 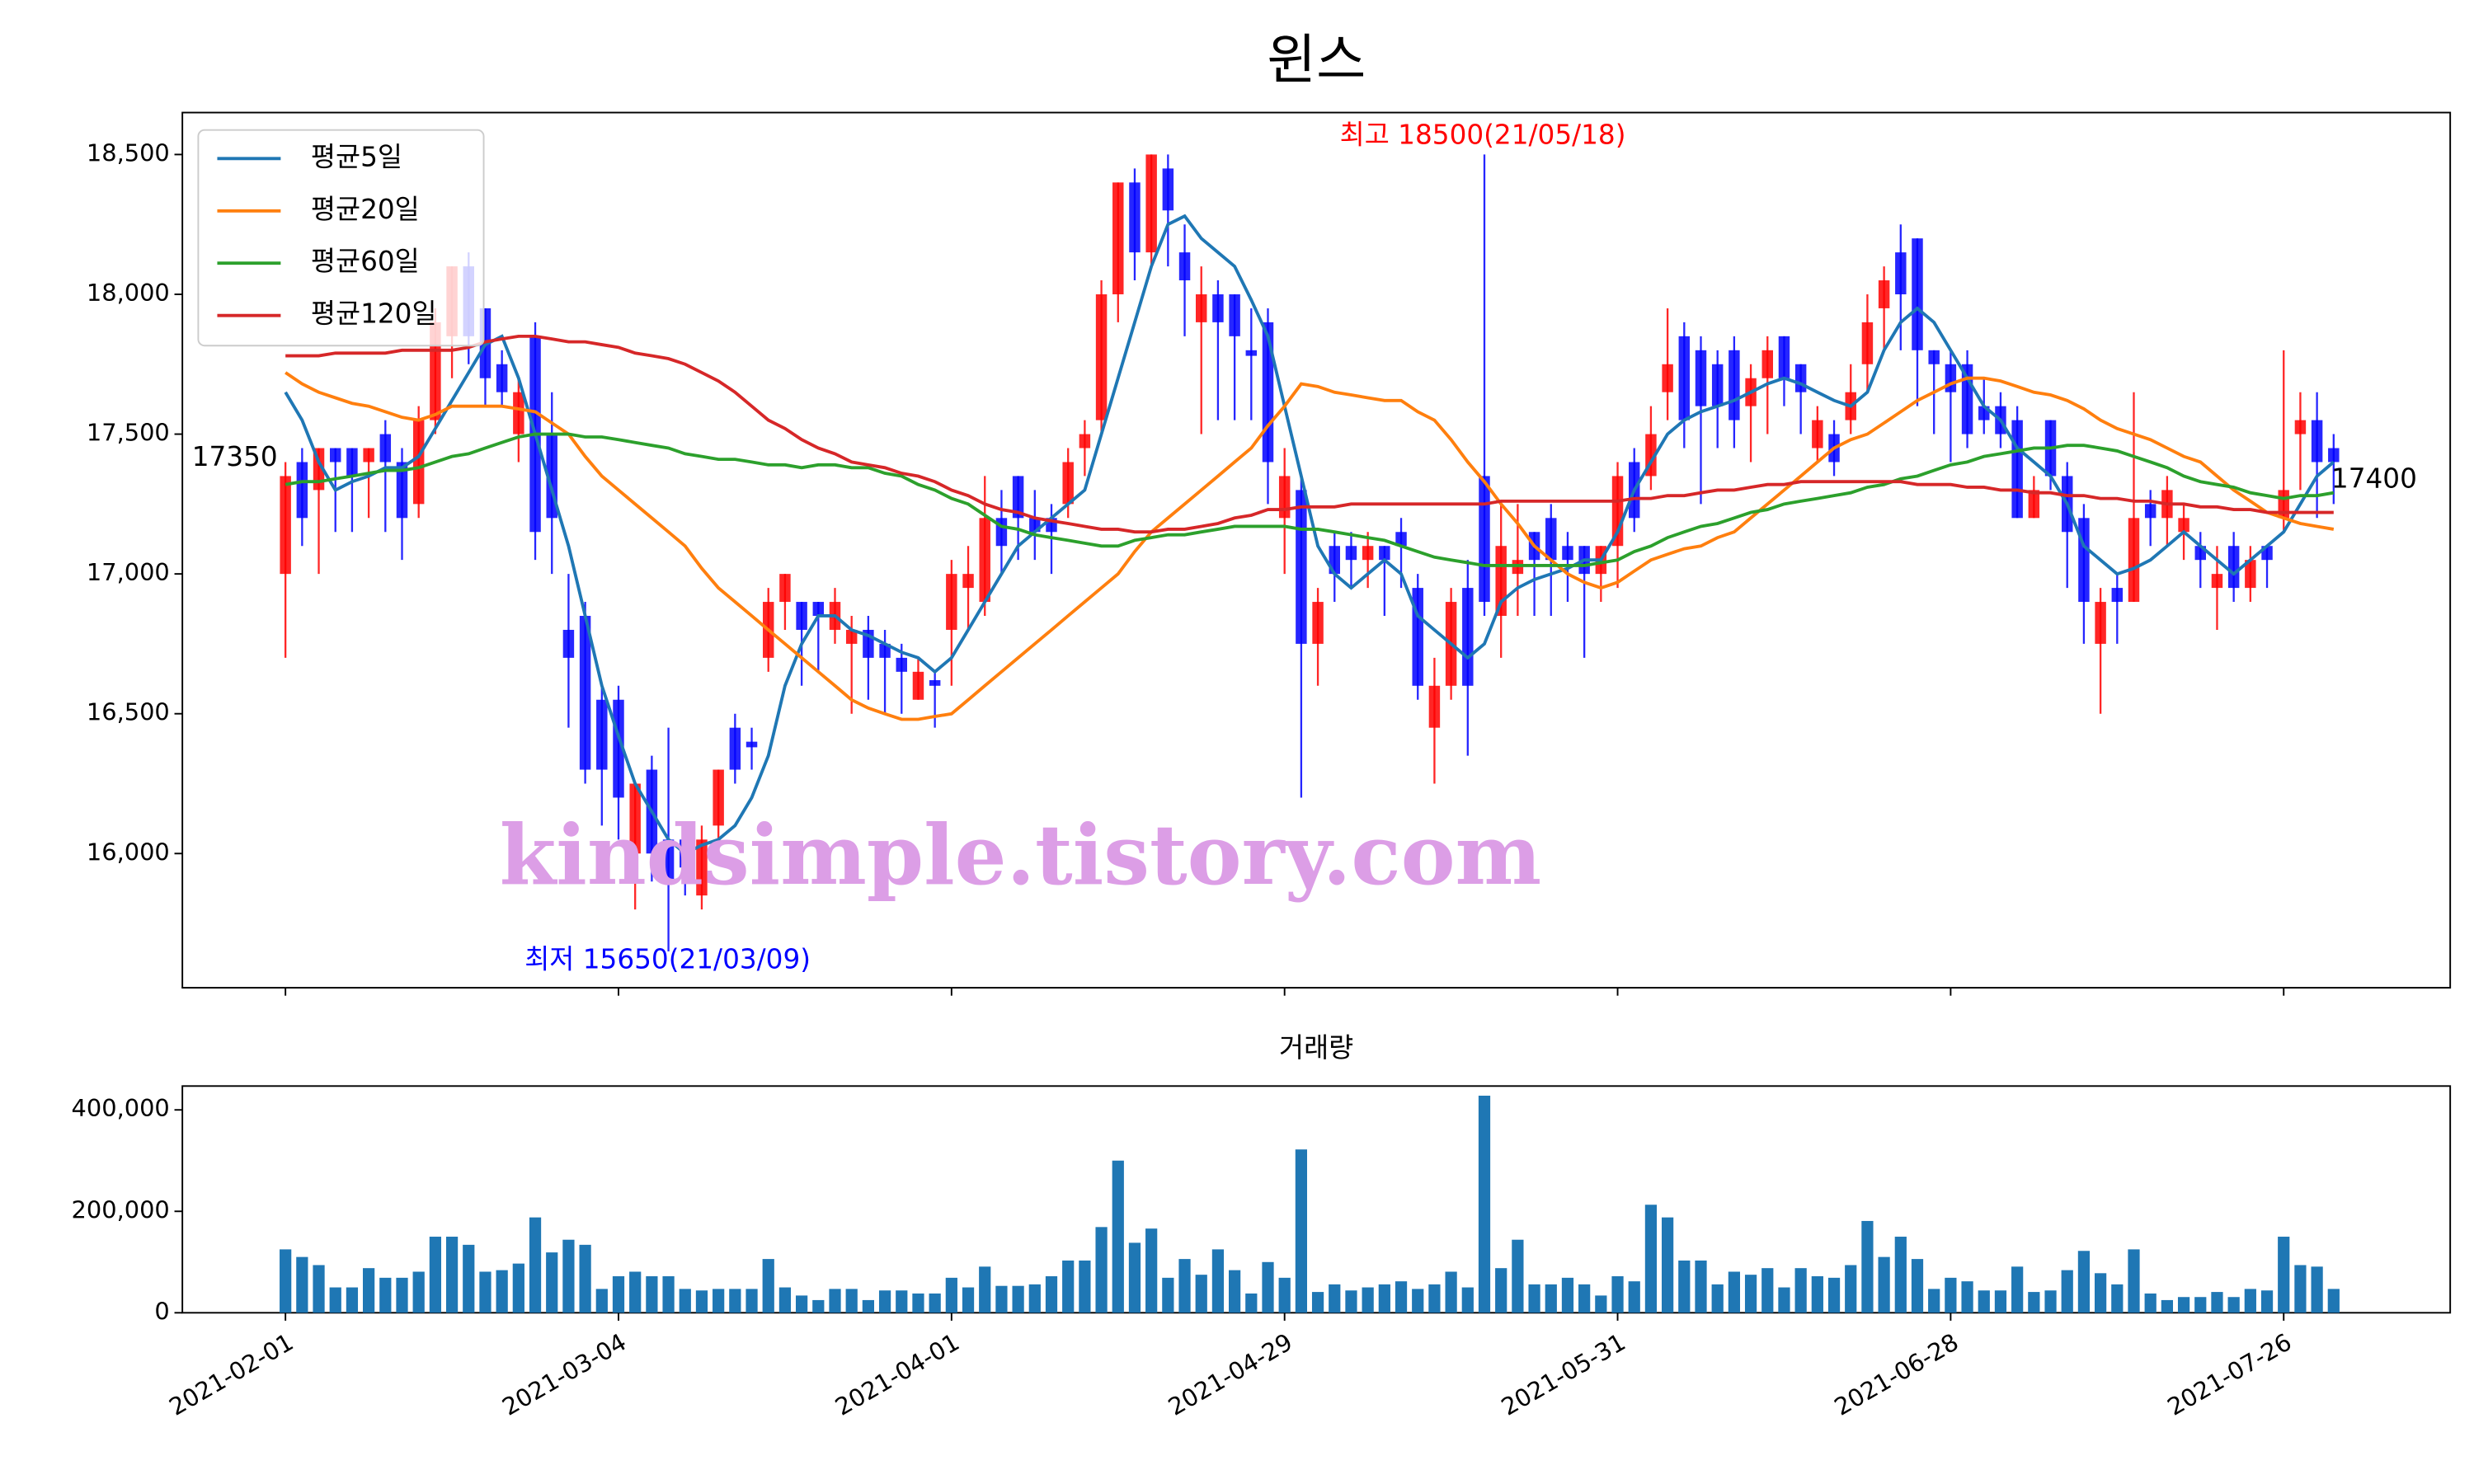 I want to click on annotation: 17350, so click(x=235, y=456).